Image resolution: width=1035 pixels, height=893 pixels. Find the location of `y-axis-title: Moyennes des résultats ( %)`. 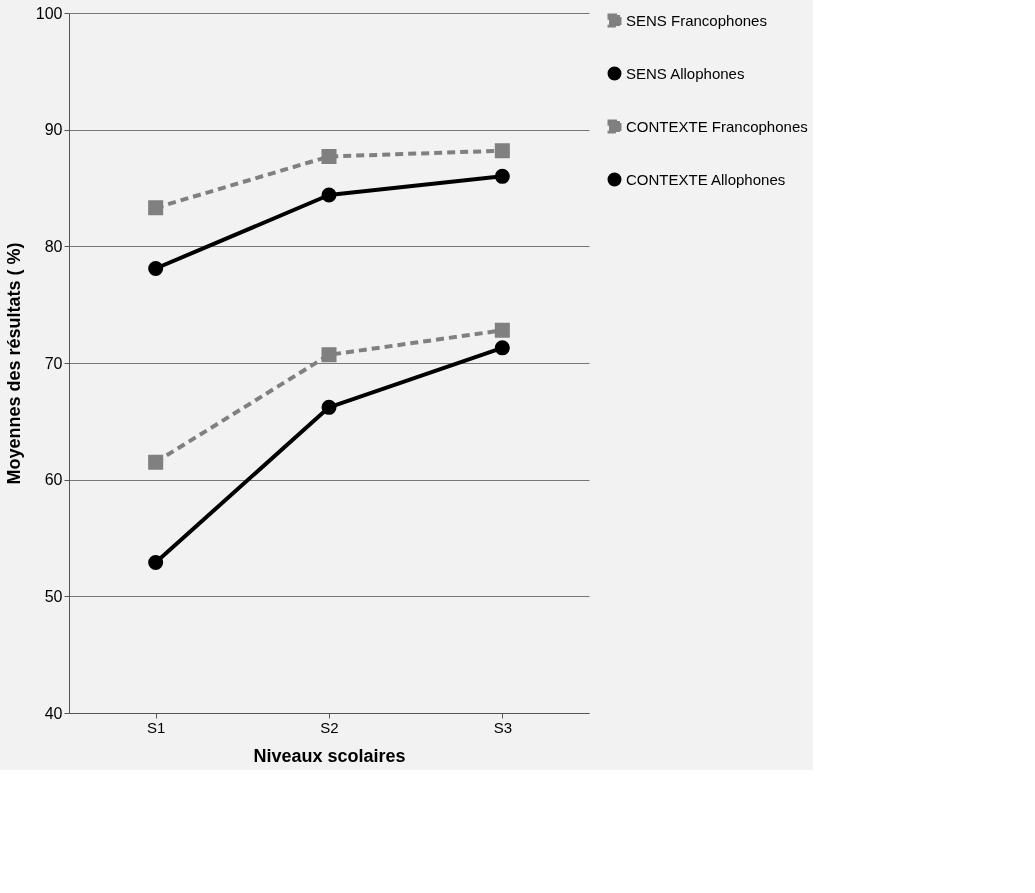

y-axis-title: Moyennes des résultats ( %) is located at coordinates (13, 363).